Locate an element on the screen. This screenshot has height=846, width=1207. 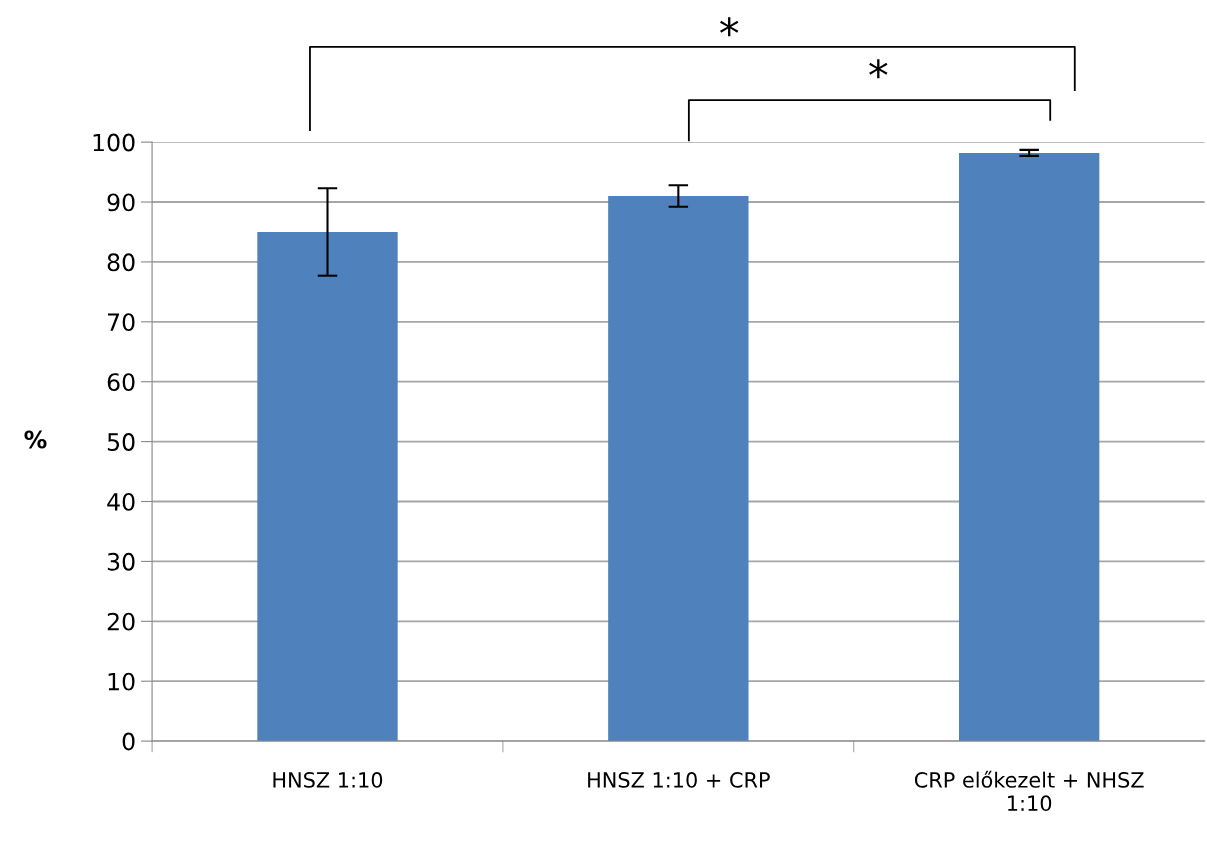
y-tick-label: 10 is located at coordinates (121, 681).